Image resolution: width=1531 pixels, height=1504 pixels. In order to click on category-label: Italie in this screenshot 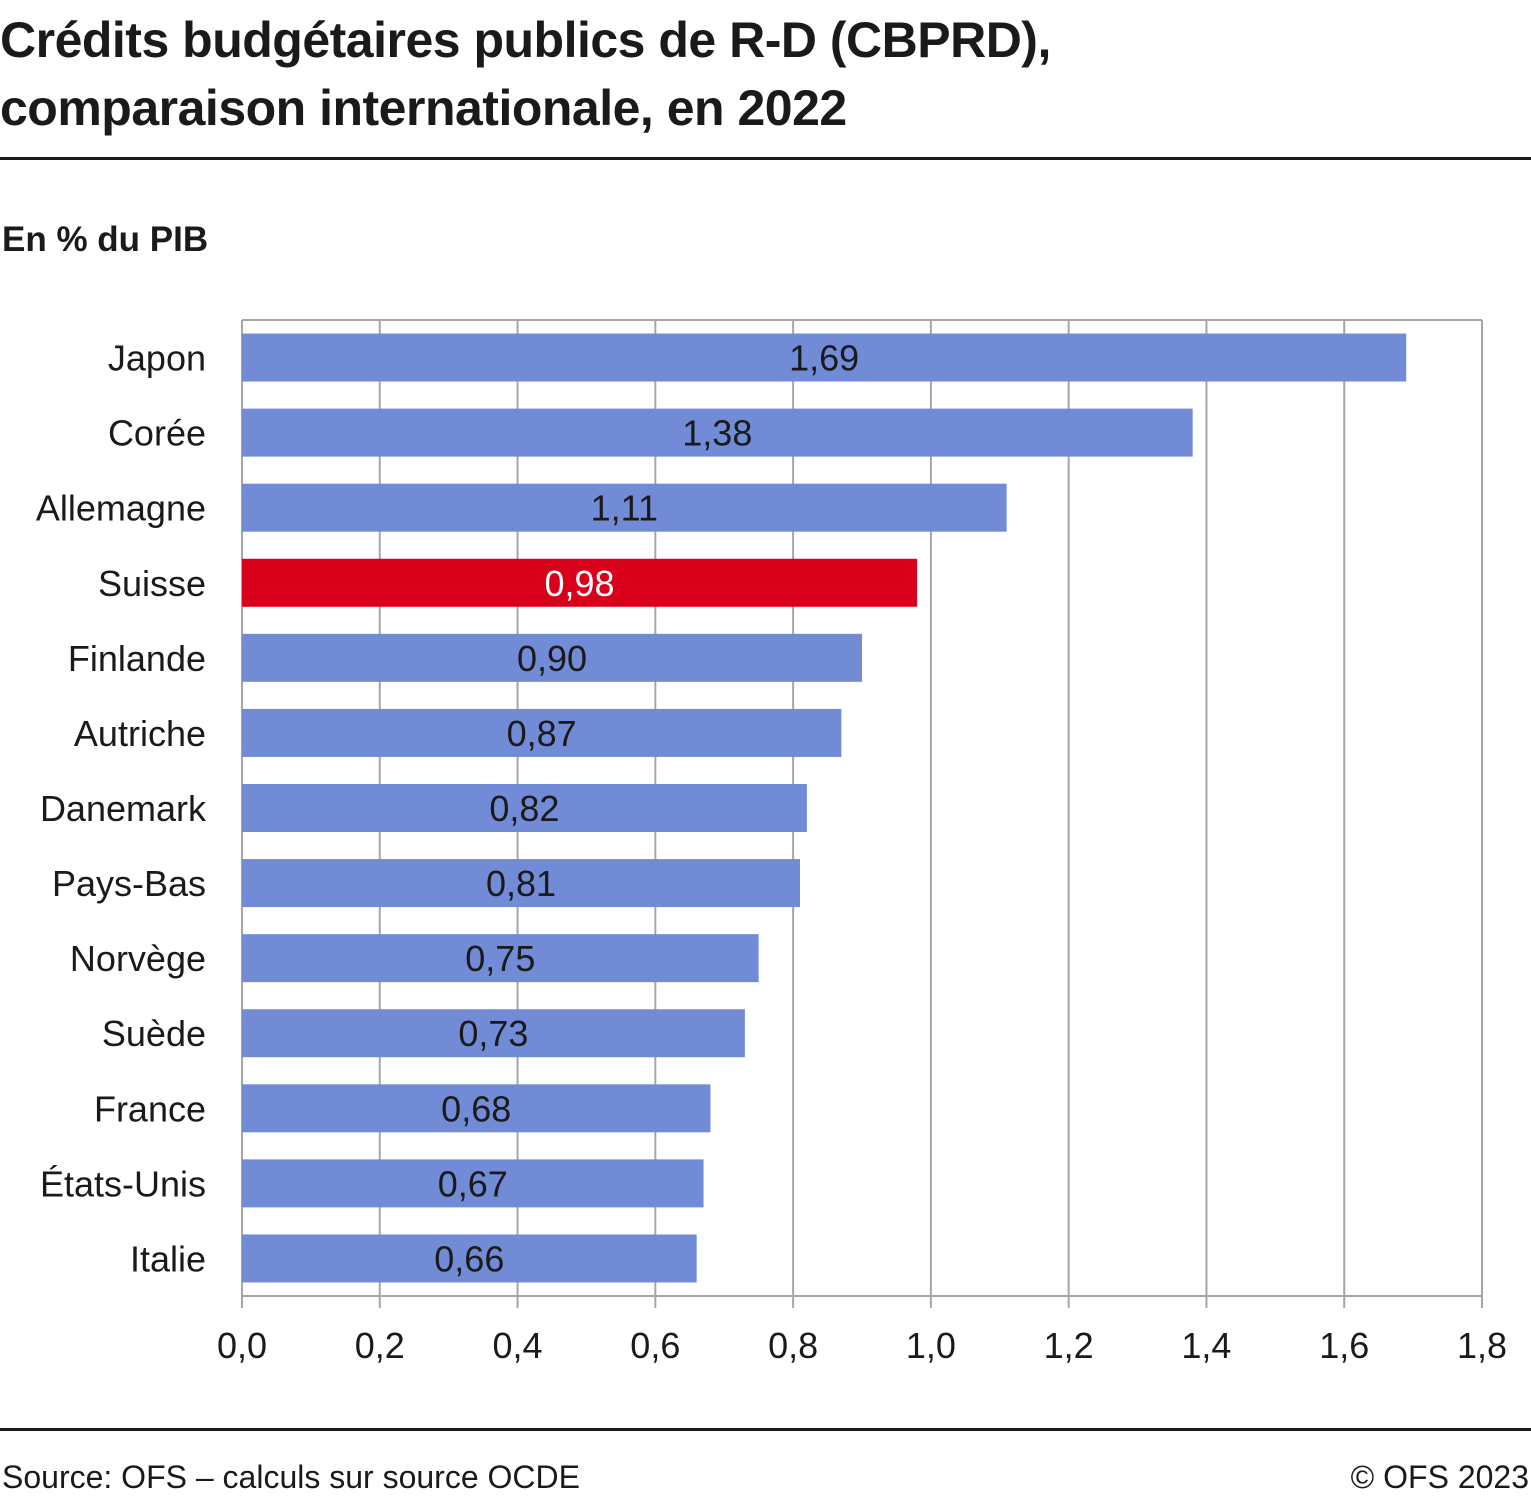, I will do `click(168, 1258)`.